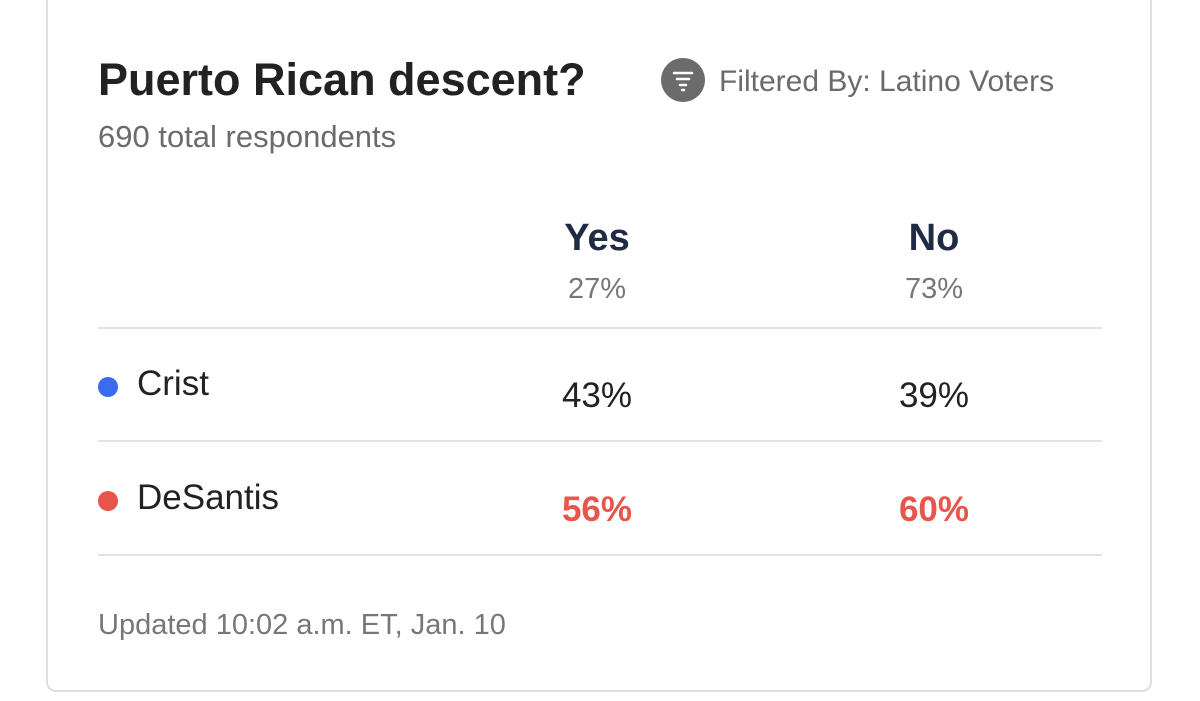 The height and width of the screenshot is (701, 1200). I want to click on respondents: 690 total respondents, so click(247, 136).